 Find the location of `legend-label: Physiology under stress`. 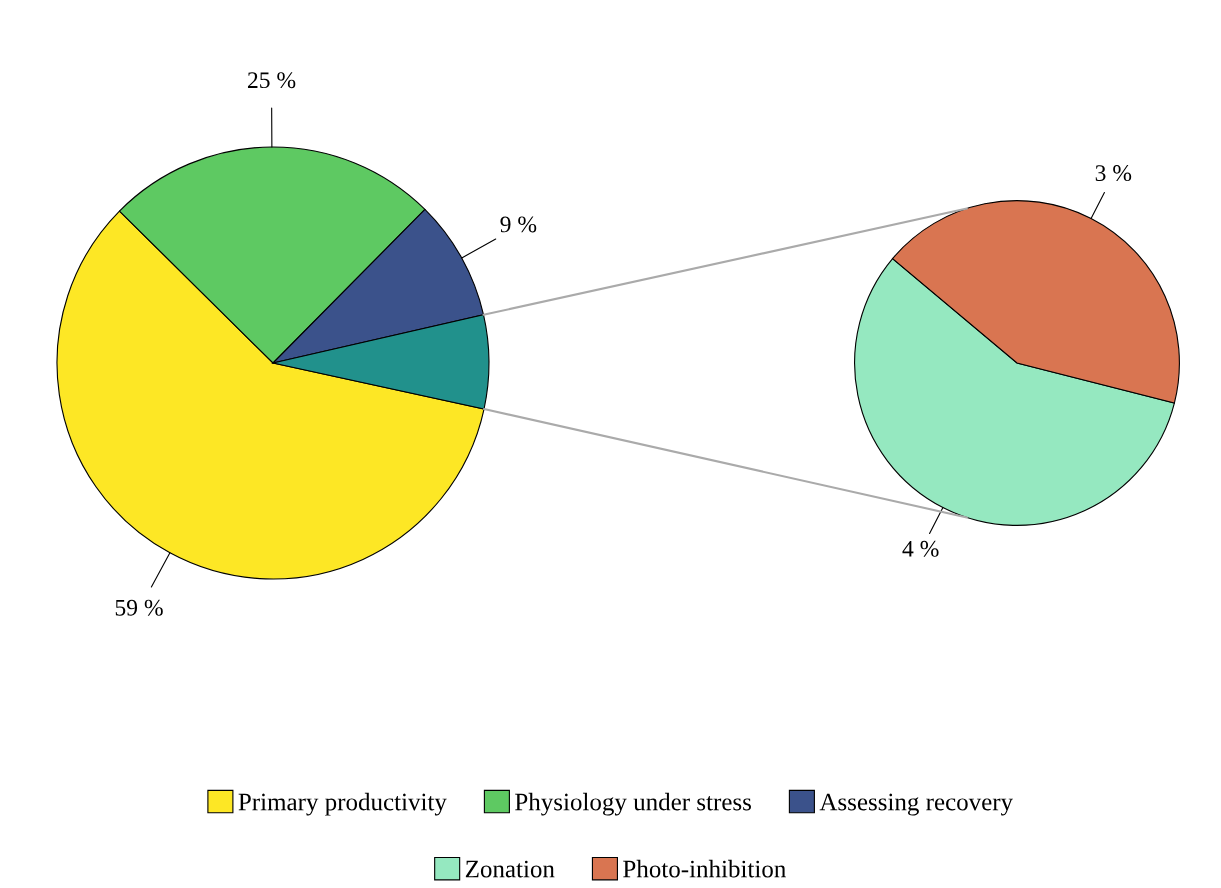

legend-label: Physiology under stress is located at coordinates (633, 804).